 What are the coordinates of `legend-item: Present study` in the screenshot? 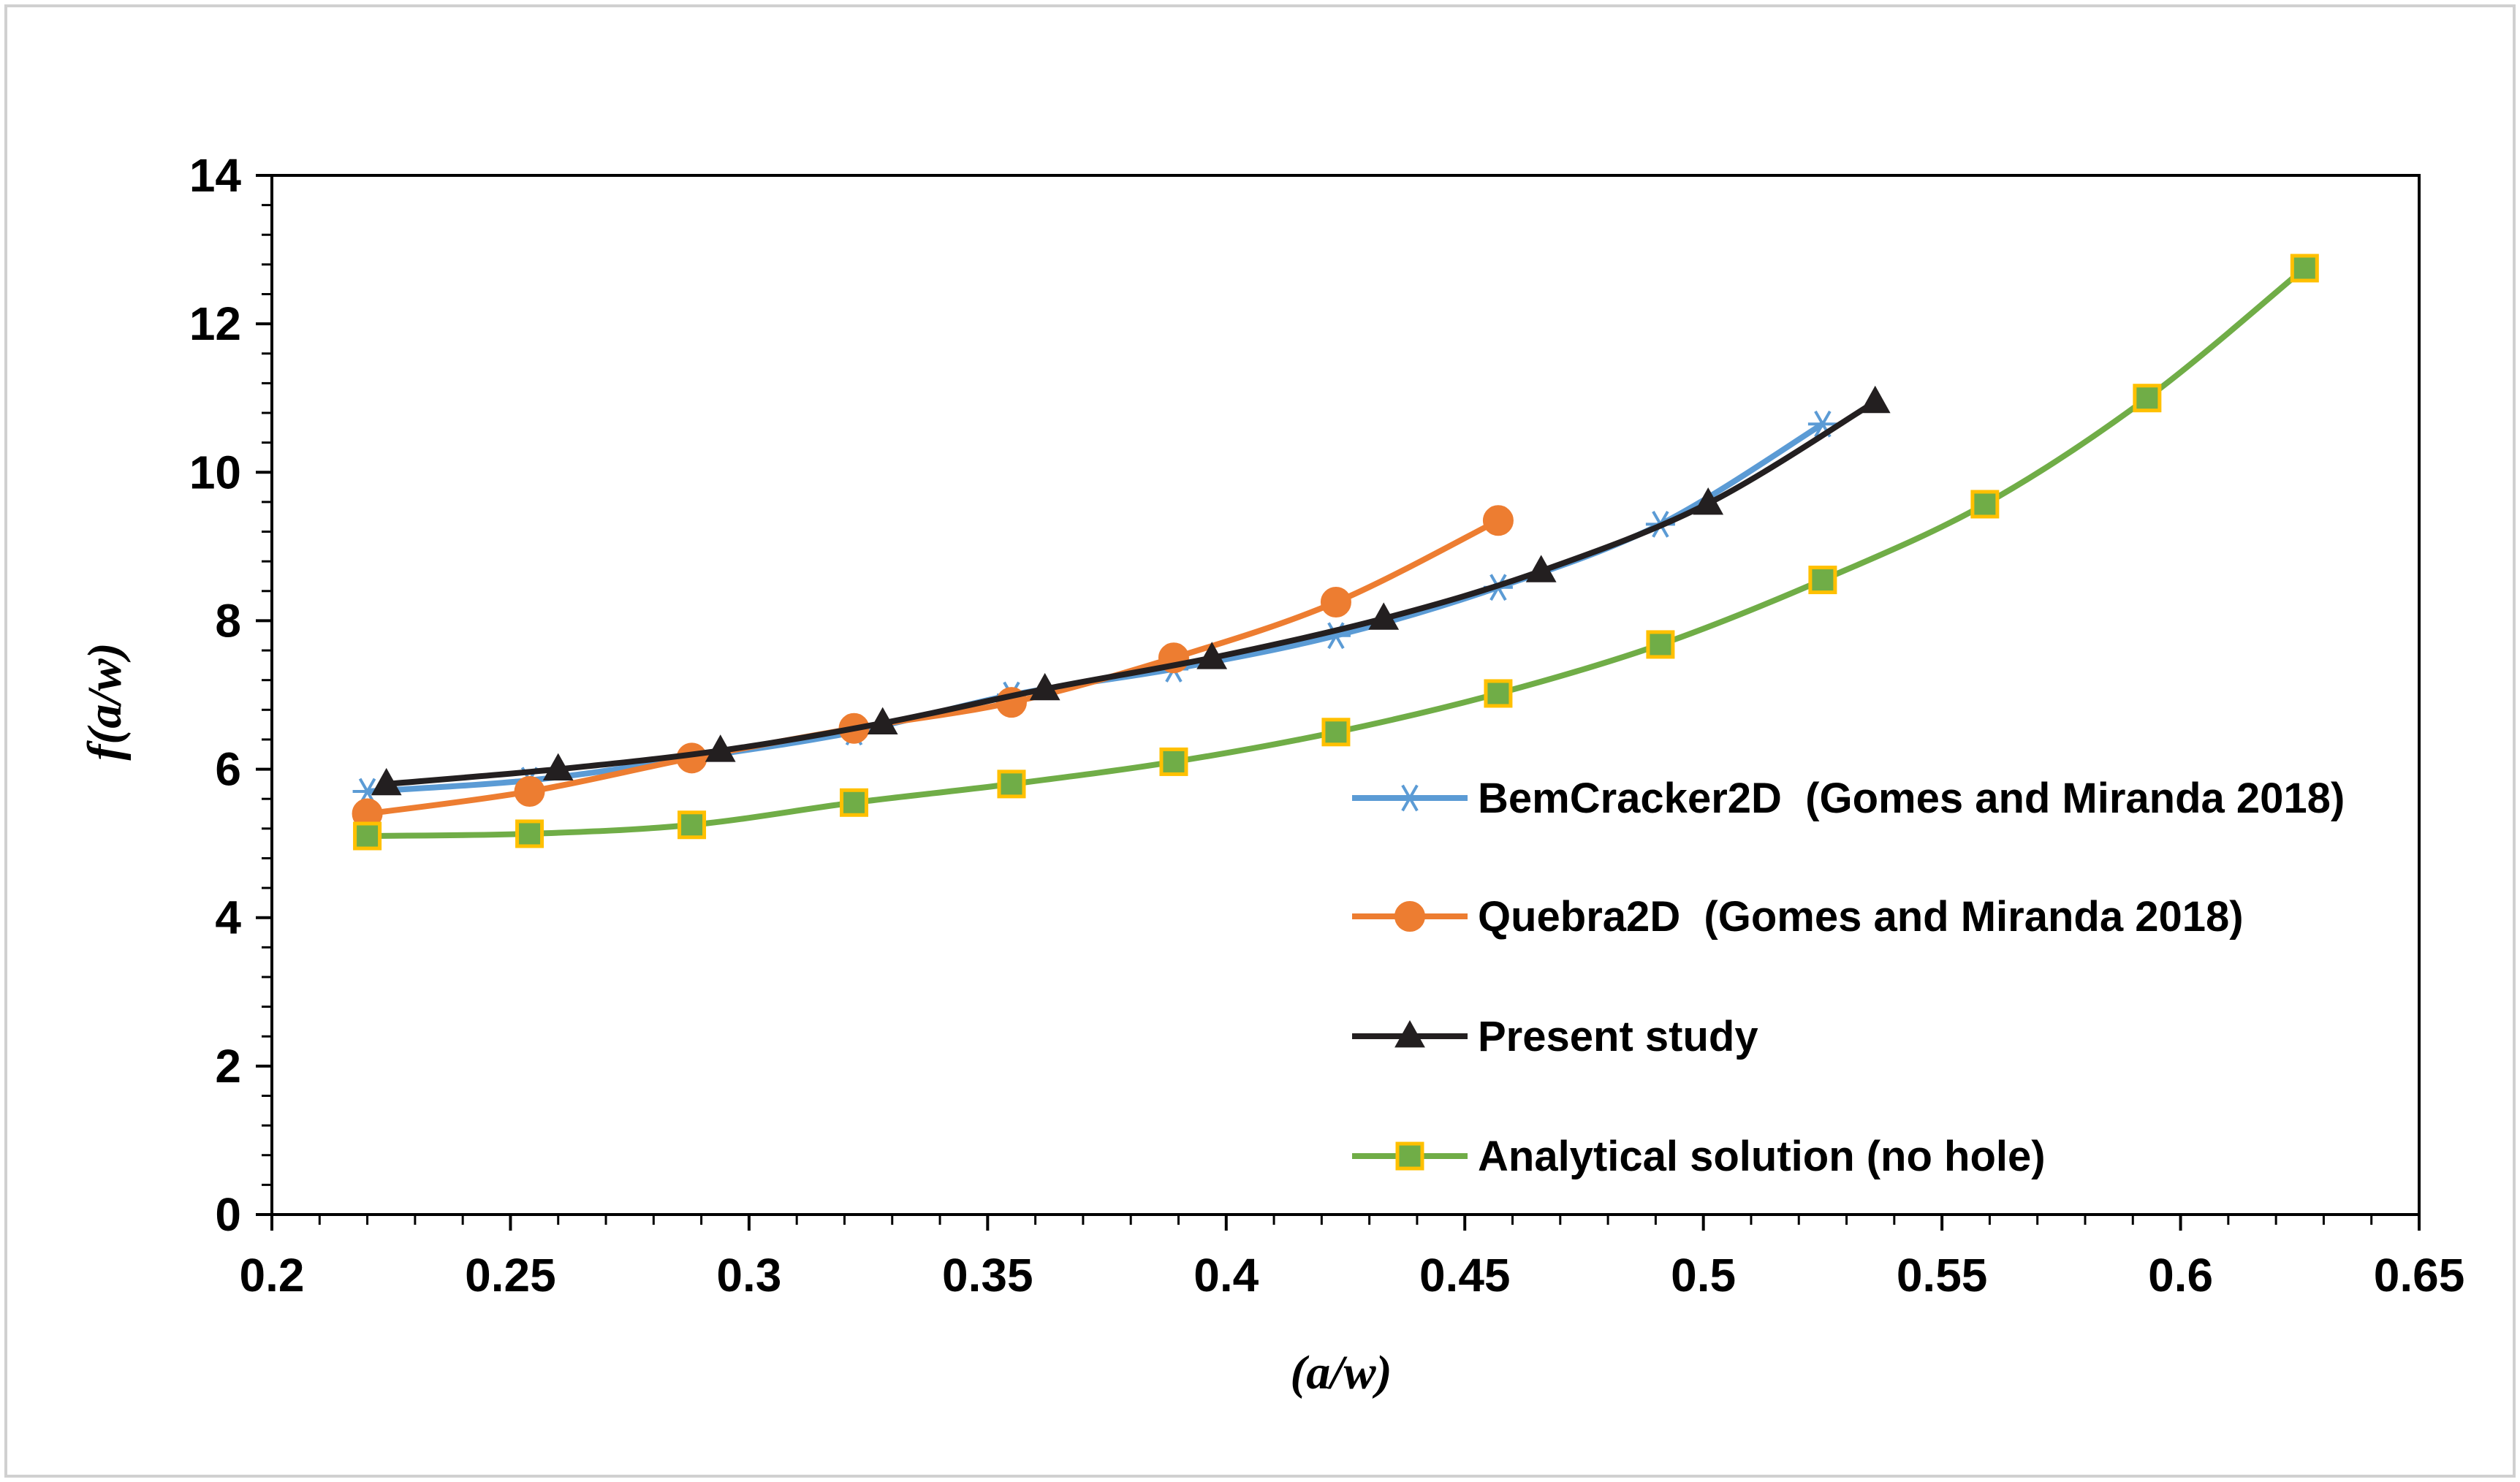 It's located at (1555, 1036).